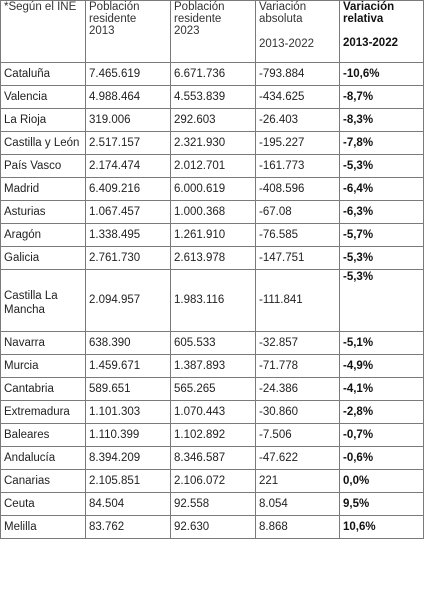  Describe the element at coordinates (213, 458) in the screenshot. I see `cell-pop2023: 8.346.587` at that location.